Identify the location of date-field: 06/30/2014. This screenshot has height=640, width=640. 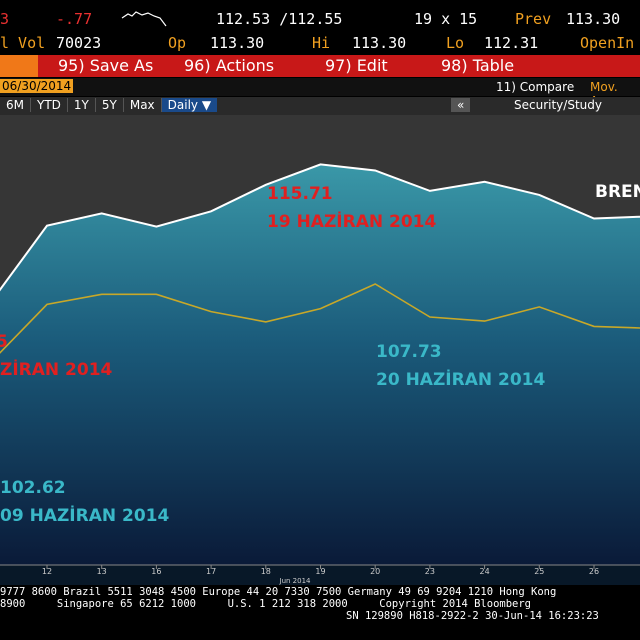
(37, 86).